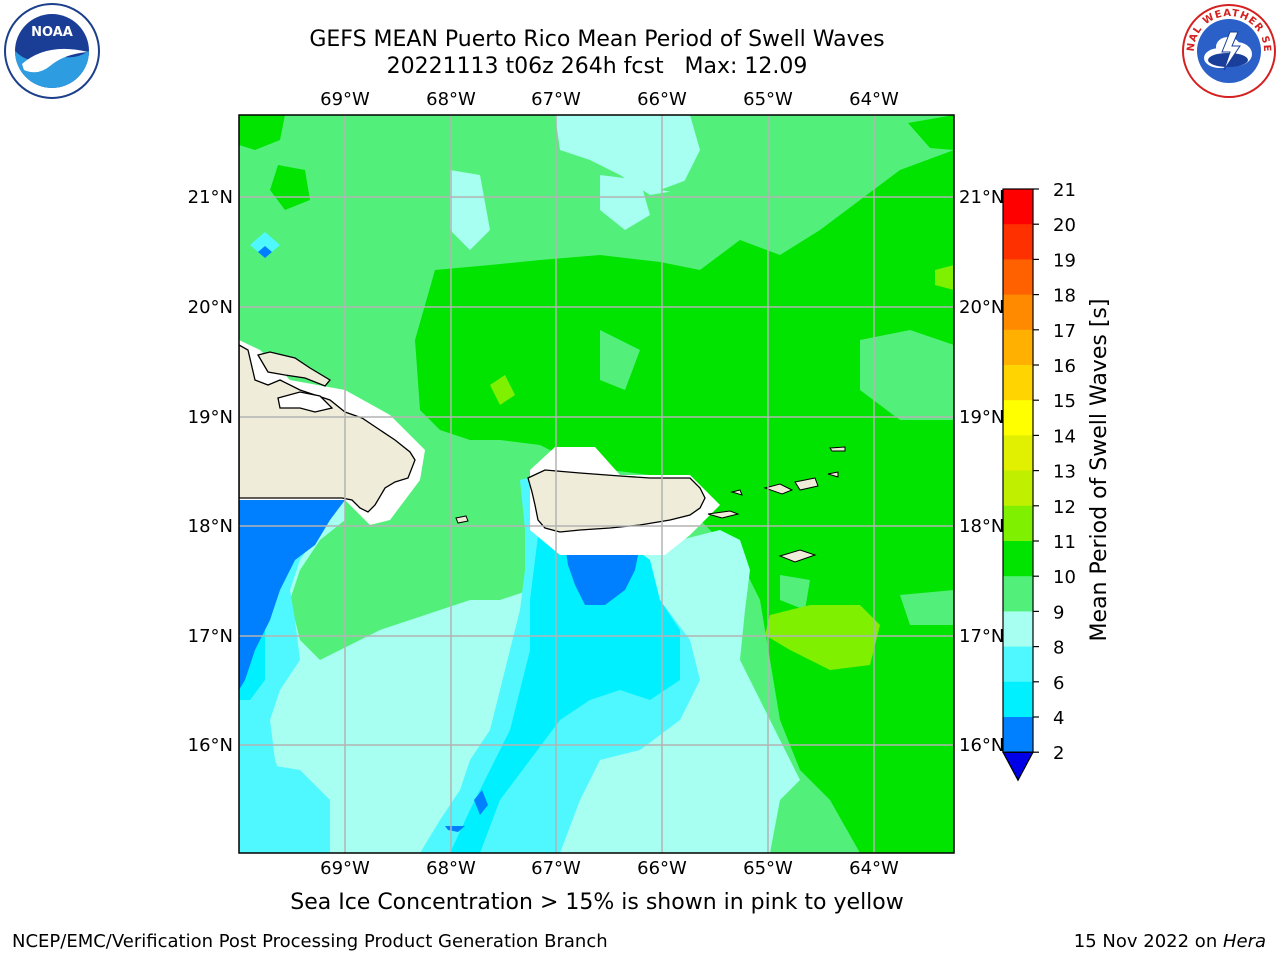  What do you see at coordinates (1018, 766) in the screenshot?
I see `colorbar-extension` at bounding box center [1018, 766].